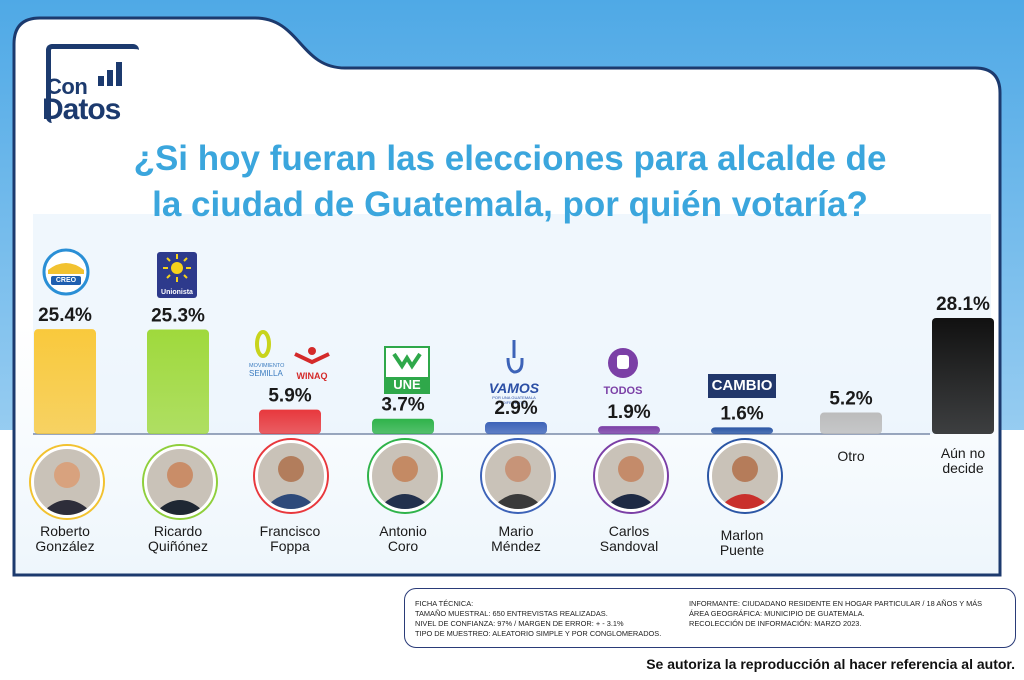  Describe the element at coordinates (628, 412) in the screenshot. I see `data-label: 1.9%` at that location.